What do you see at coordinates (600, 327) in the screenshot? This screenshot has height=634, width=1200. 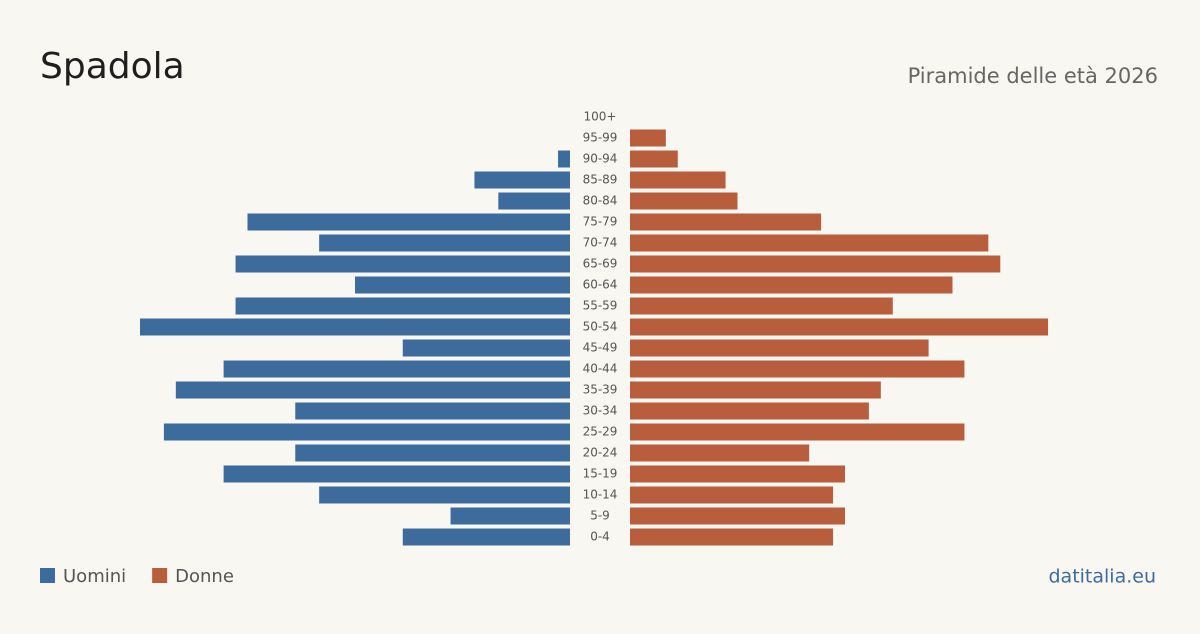 I see `age-label: 50-54` at bounding box center [600, 327].